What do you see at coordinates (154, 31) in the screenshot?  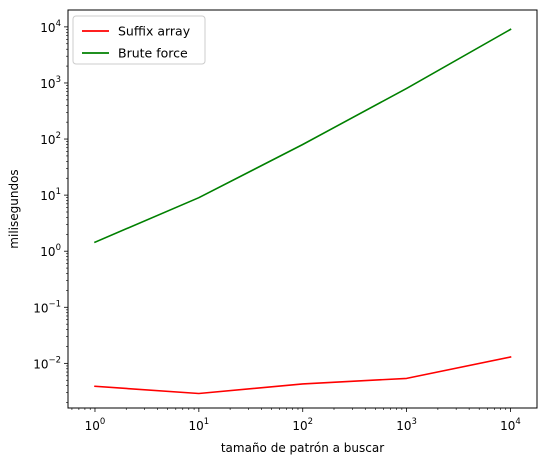 I see `legend-label: Suffix array` at bounding box center [154, 31].